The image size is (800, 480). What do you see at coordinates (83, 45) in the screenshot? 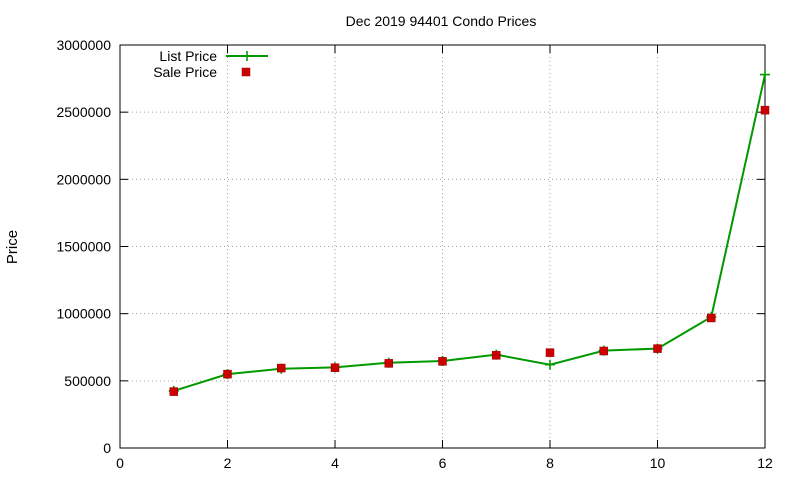
I see `y-tick-label: 3000000` at bounding box center [83, 45].